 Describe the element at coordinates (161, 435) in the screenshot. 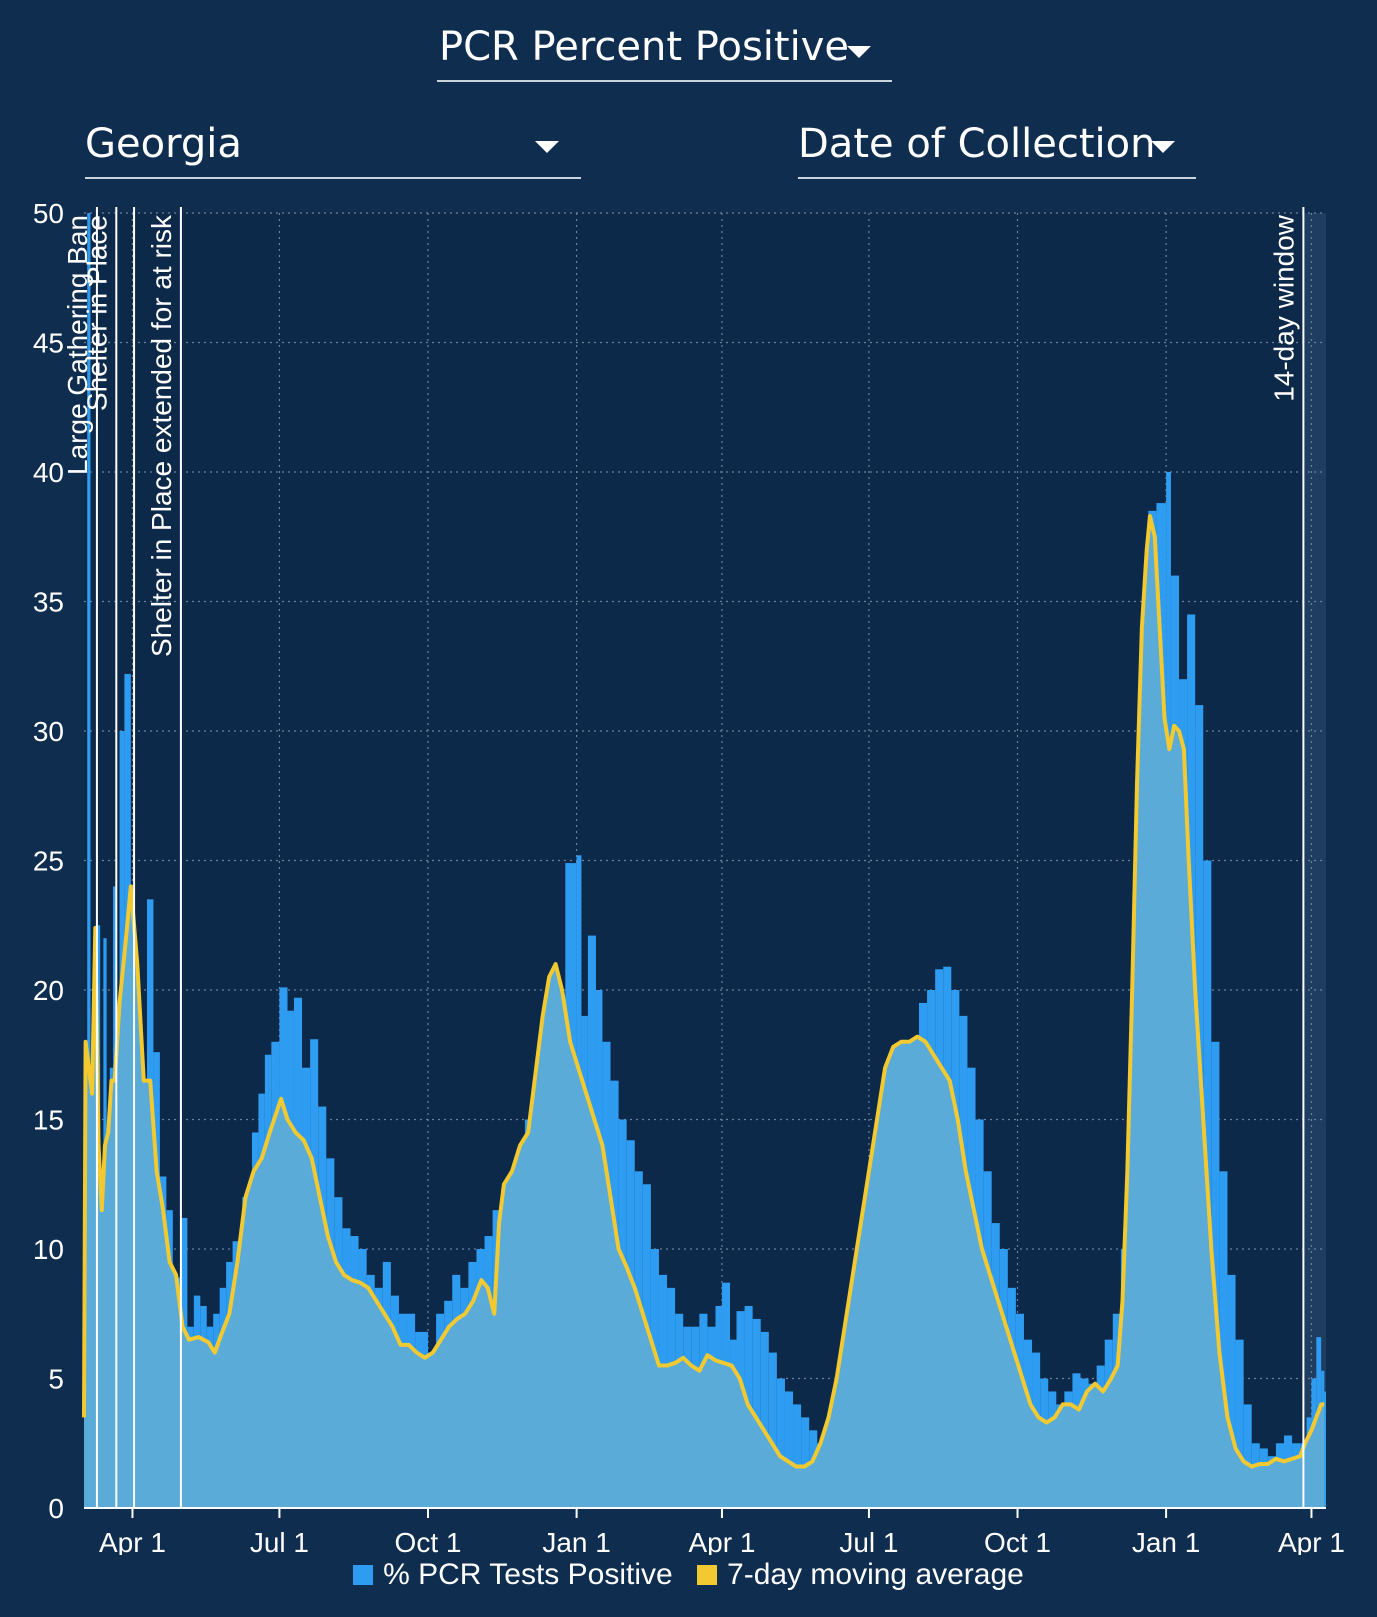

I see `annotation-label: Shelter in Place extended for at risk` at that location.